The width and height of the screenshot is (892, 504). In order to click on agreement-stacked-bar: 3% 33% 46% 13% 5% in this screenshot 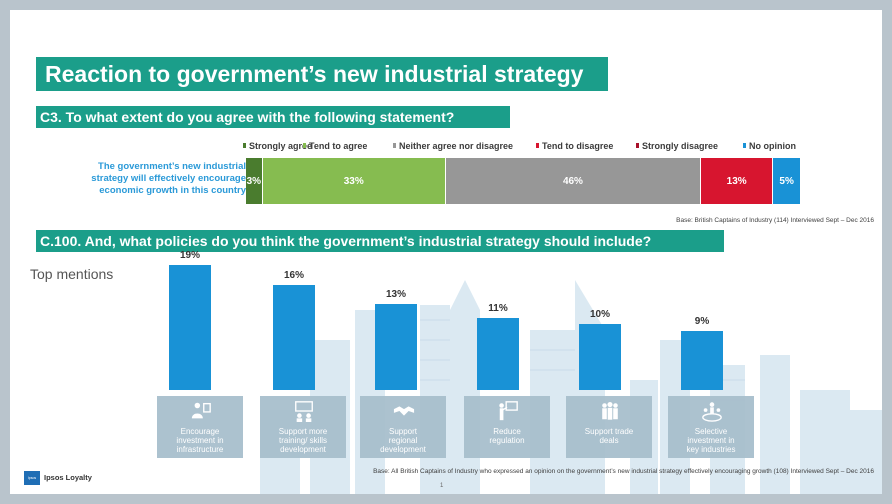, I will do `click(523, 181)`.